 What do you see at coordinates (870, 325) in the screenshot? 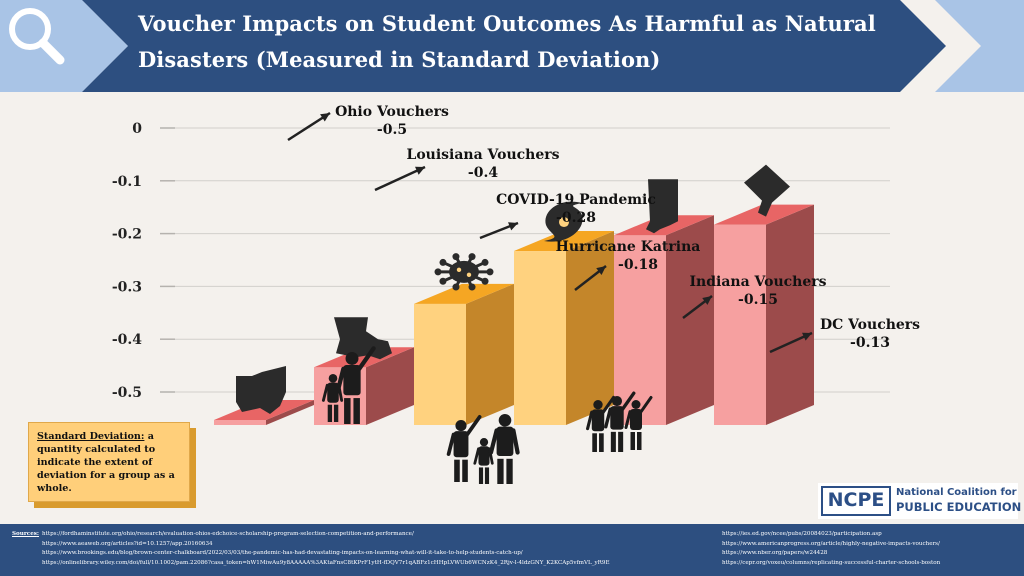
I see `category-label: DC Vouchers` at bounding box center [870, 325].